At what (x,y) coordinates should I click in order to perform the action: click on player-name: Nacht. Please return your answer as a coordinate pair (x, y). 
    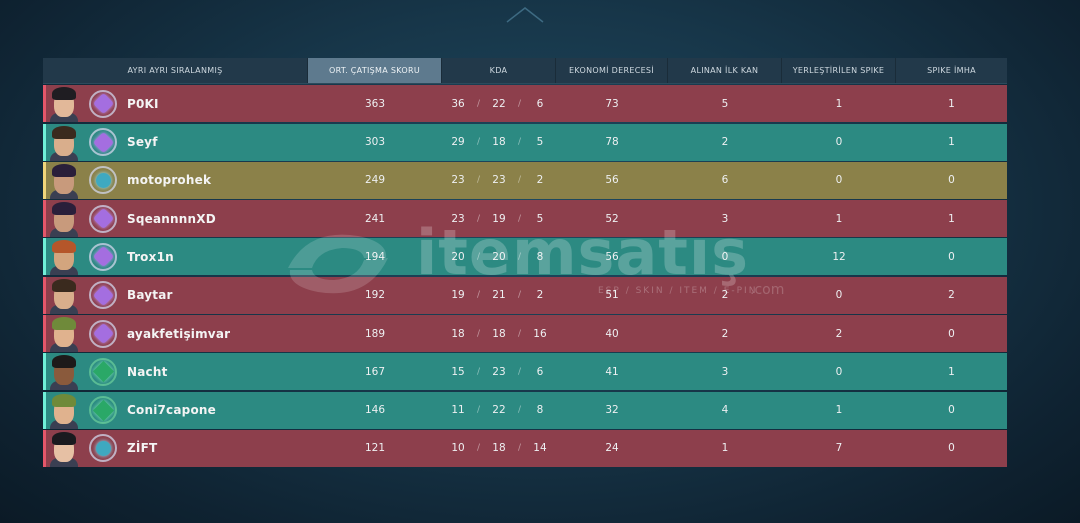
    Looking at the image, I should click on (147, 371).